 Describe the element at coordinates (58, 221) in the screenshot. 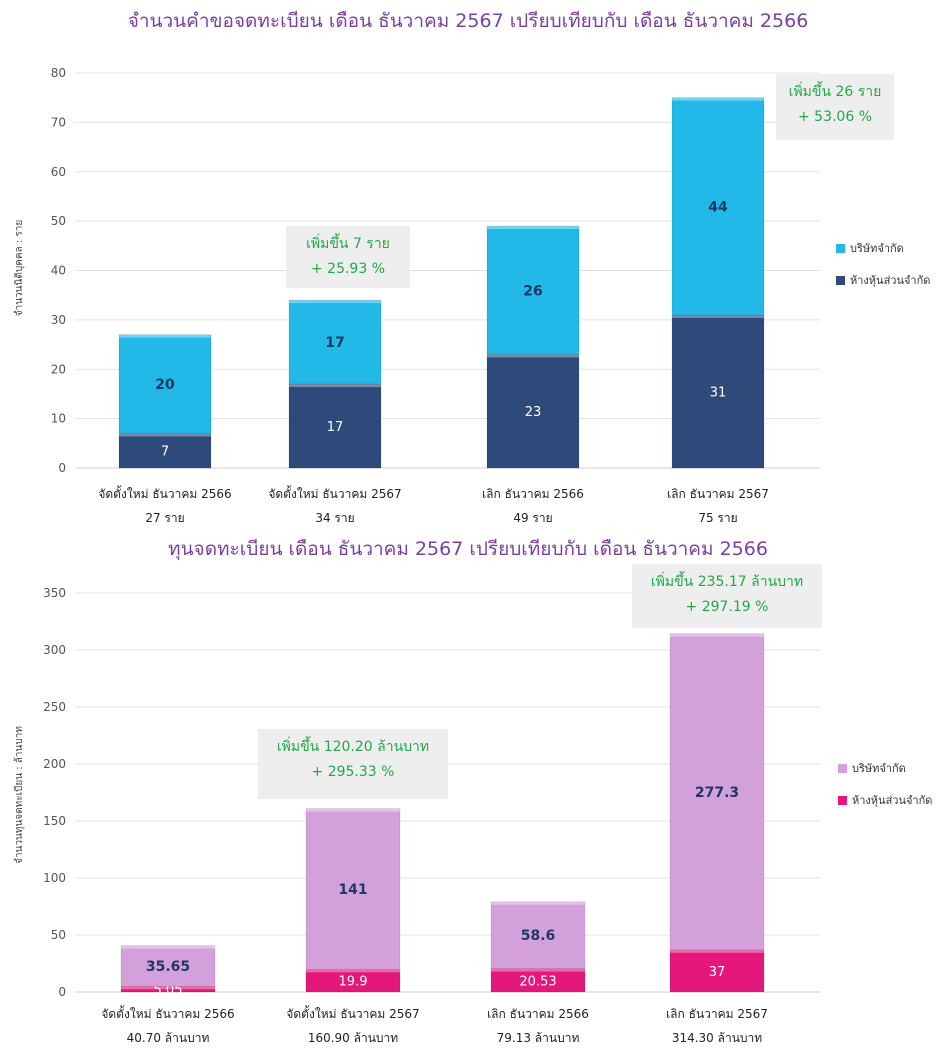

I see `chart1-y-tick-label: 50` at that location.